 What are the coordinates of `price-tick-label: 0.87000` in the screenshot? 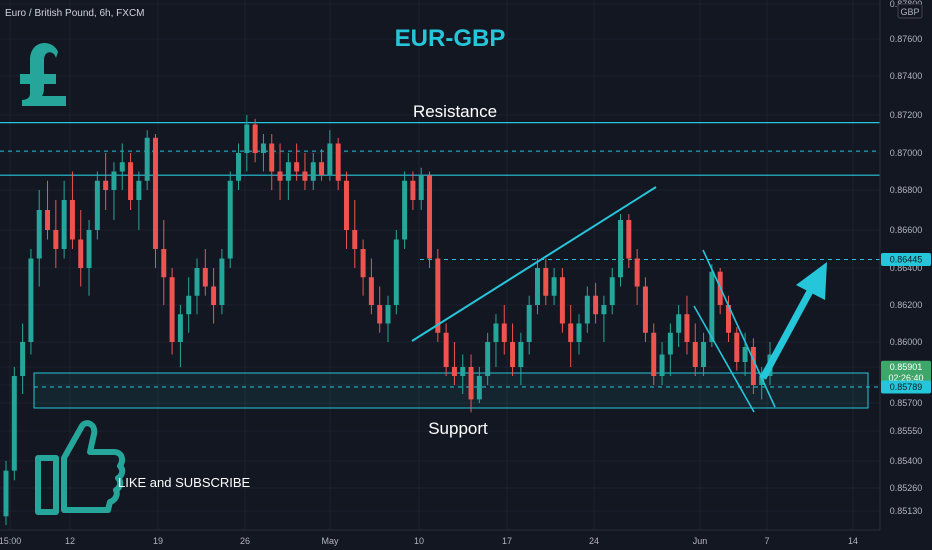 It's located at (906, 153).